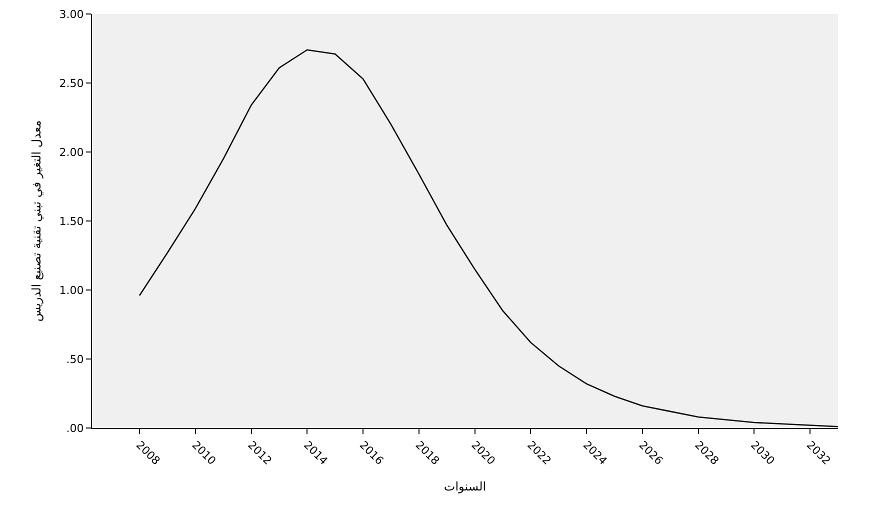 The height and width of the screenshot is (530, 876). What do you see at coordinates (71, 221) in the screenshot?
I see `y-tick-label: 1.50` at bounding box center [71, 221].